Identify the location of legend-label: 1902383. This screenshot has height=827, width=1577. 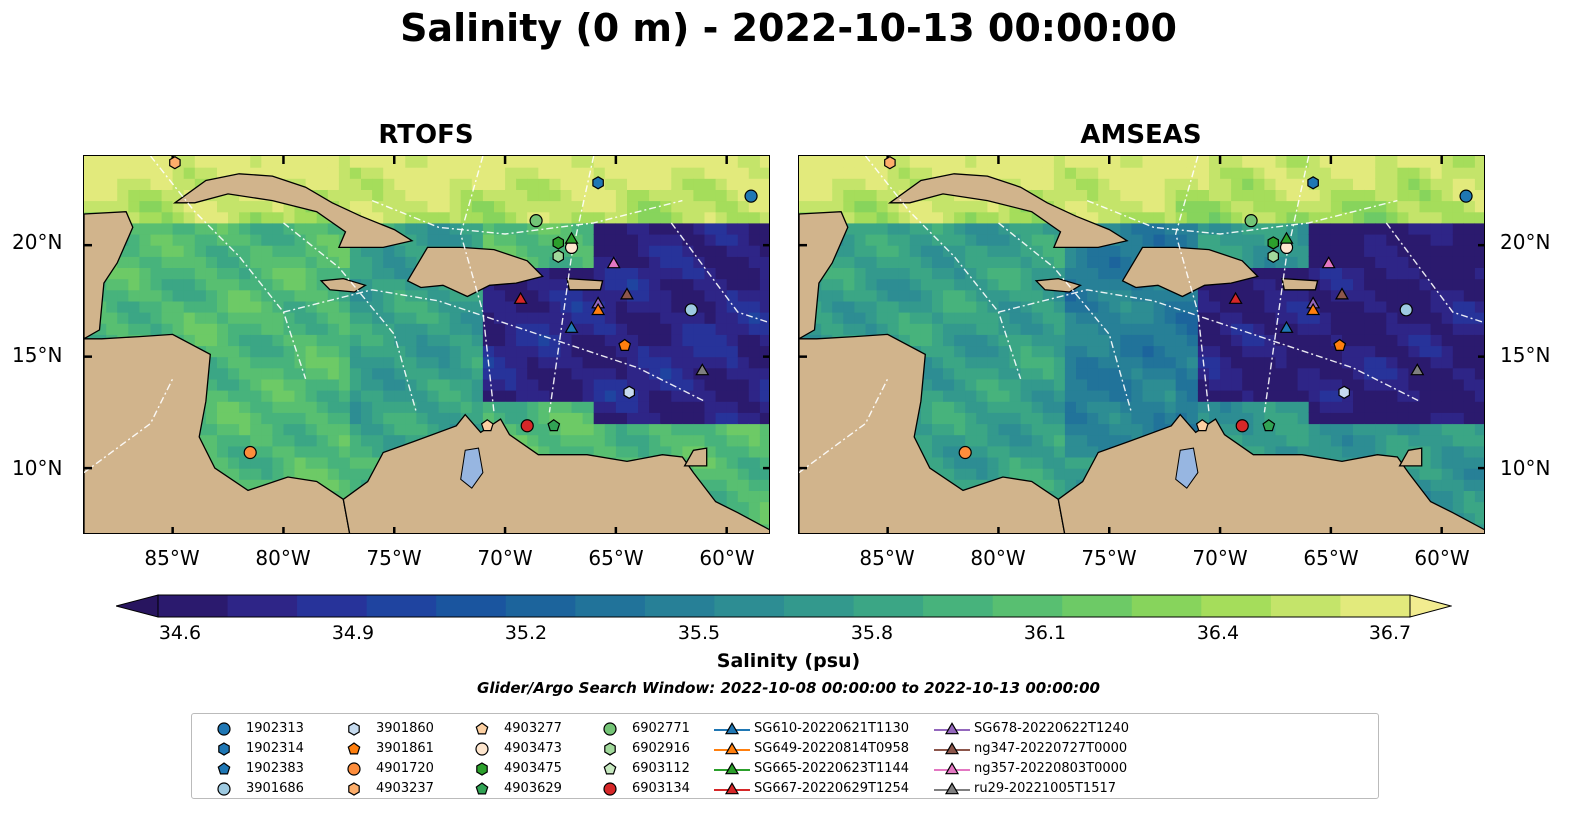
(275, 768).